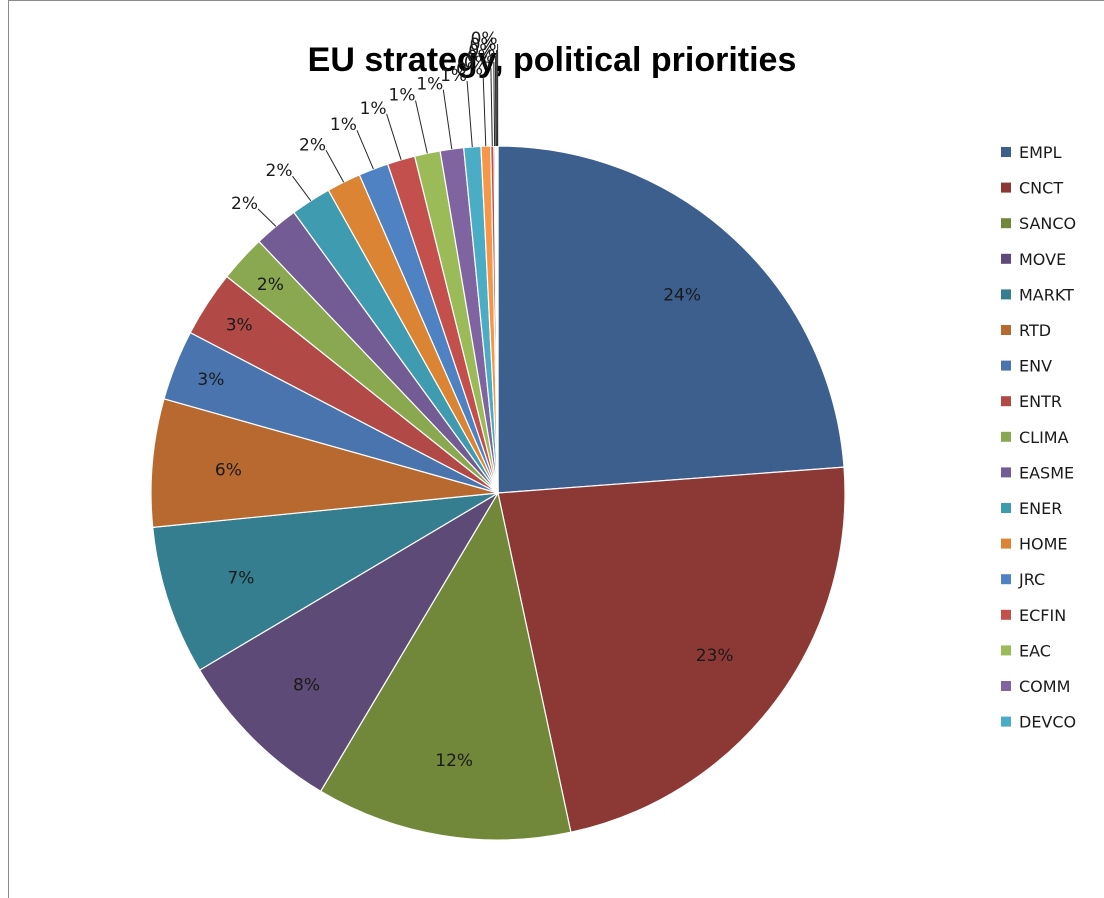 This screenshot has height=898, width=1104. I want to click on data-label-env: 3%, so click(210, 380).